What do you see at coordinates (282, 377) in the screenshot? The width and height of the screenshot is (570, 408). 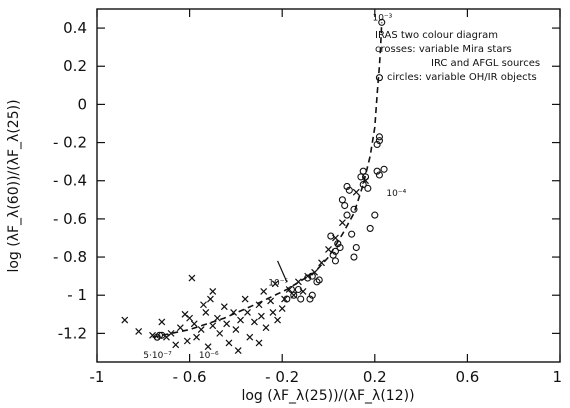 I see `x-tick-label: - 0.2` at bounding box center [282, 377].